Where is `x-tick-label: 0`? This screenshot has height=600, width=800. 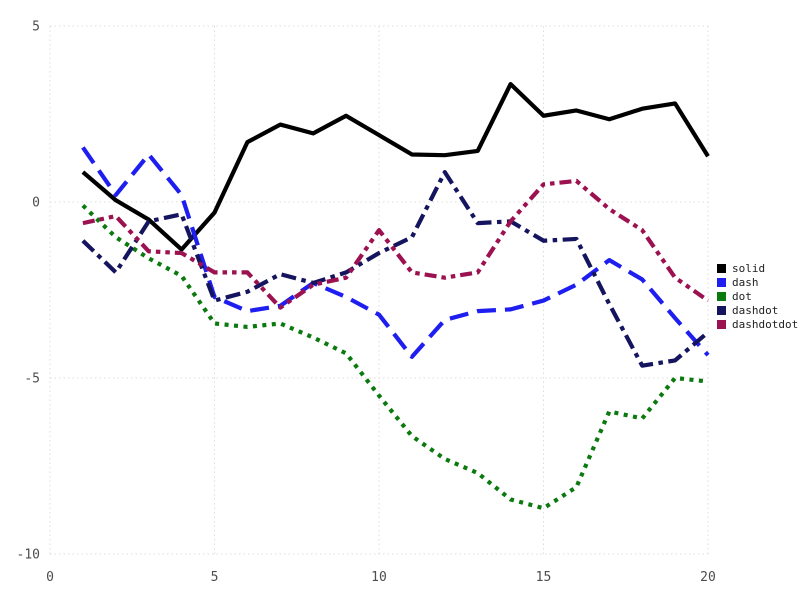
x-tick-label: 0 is located at coordinates (50, 577).